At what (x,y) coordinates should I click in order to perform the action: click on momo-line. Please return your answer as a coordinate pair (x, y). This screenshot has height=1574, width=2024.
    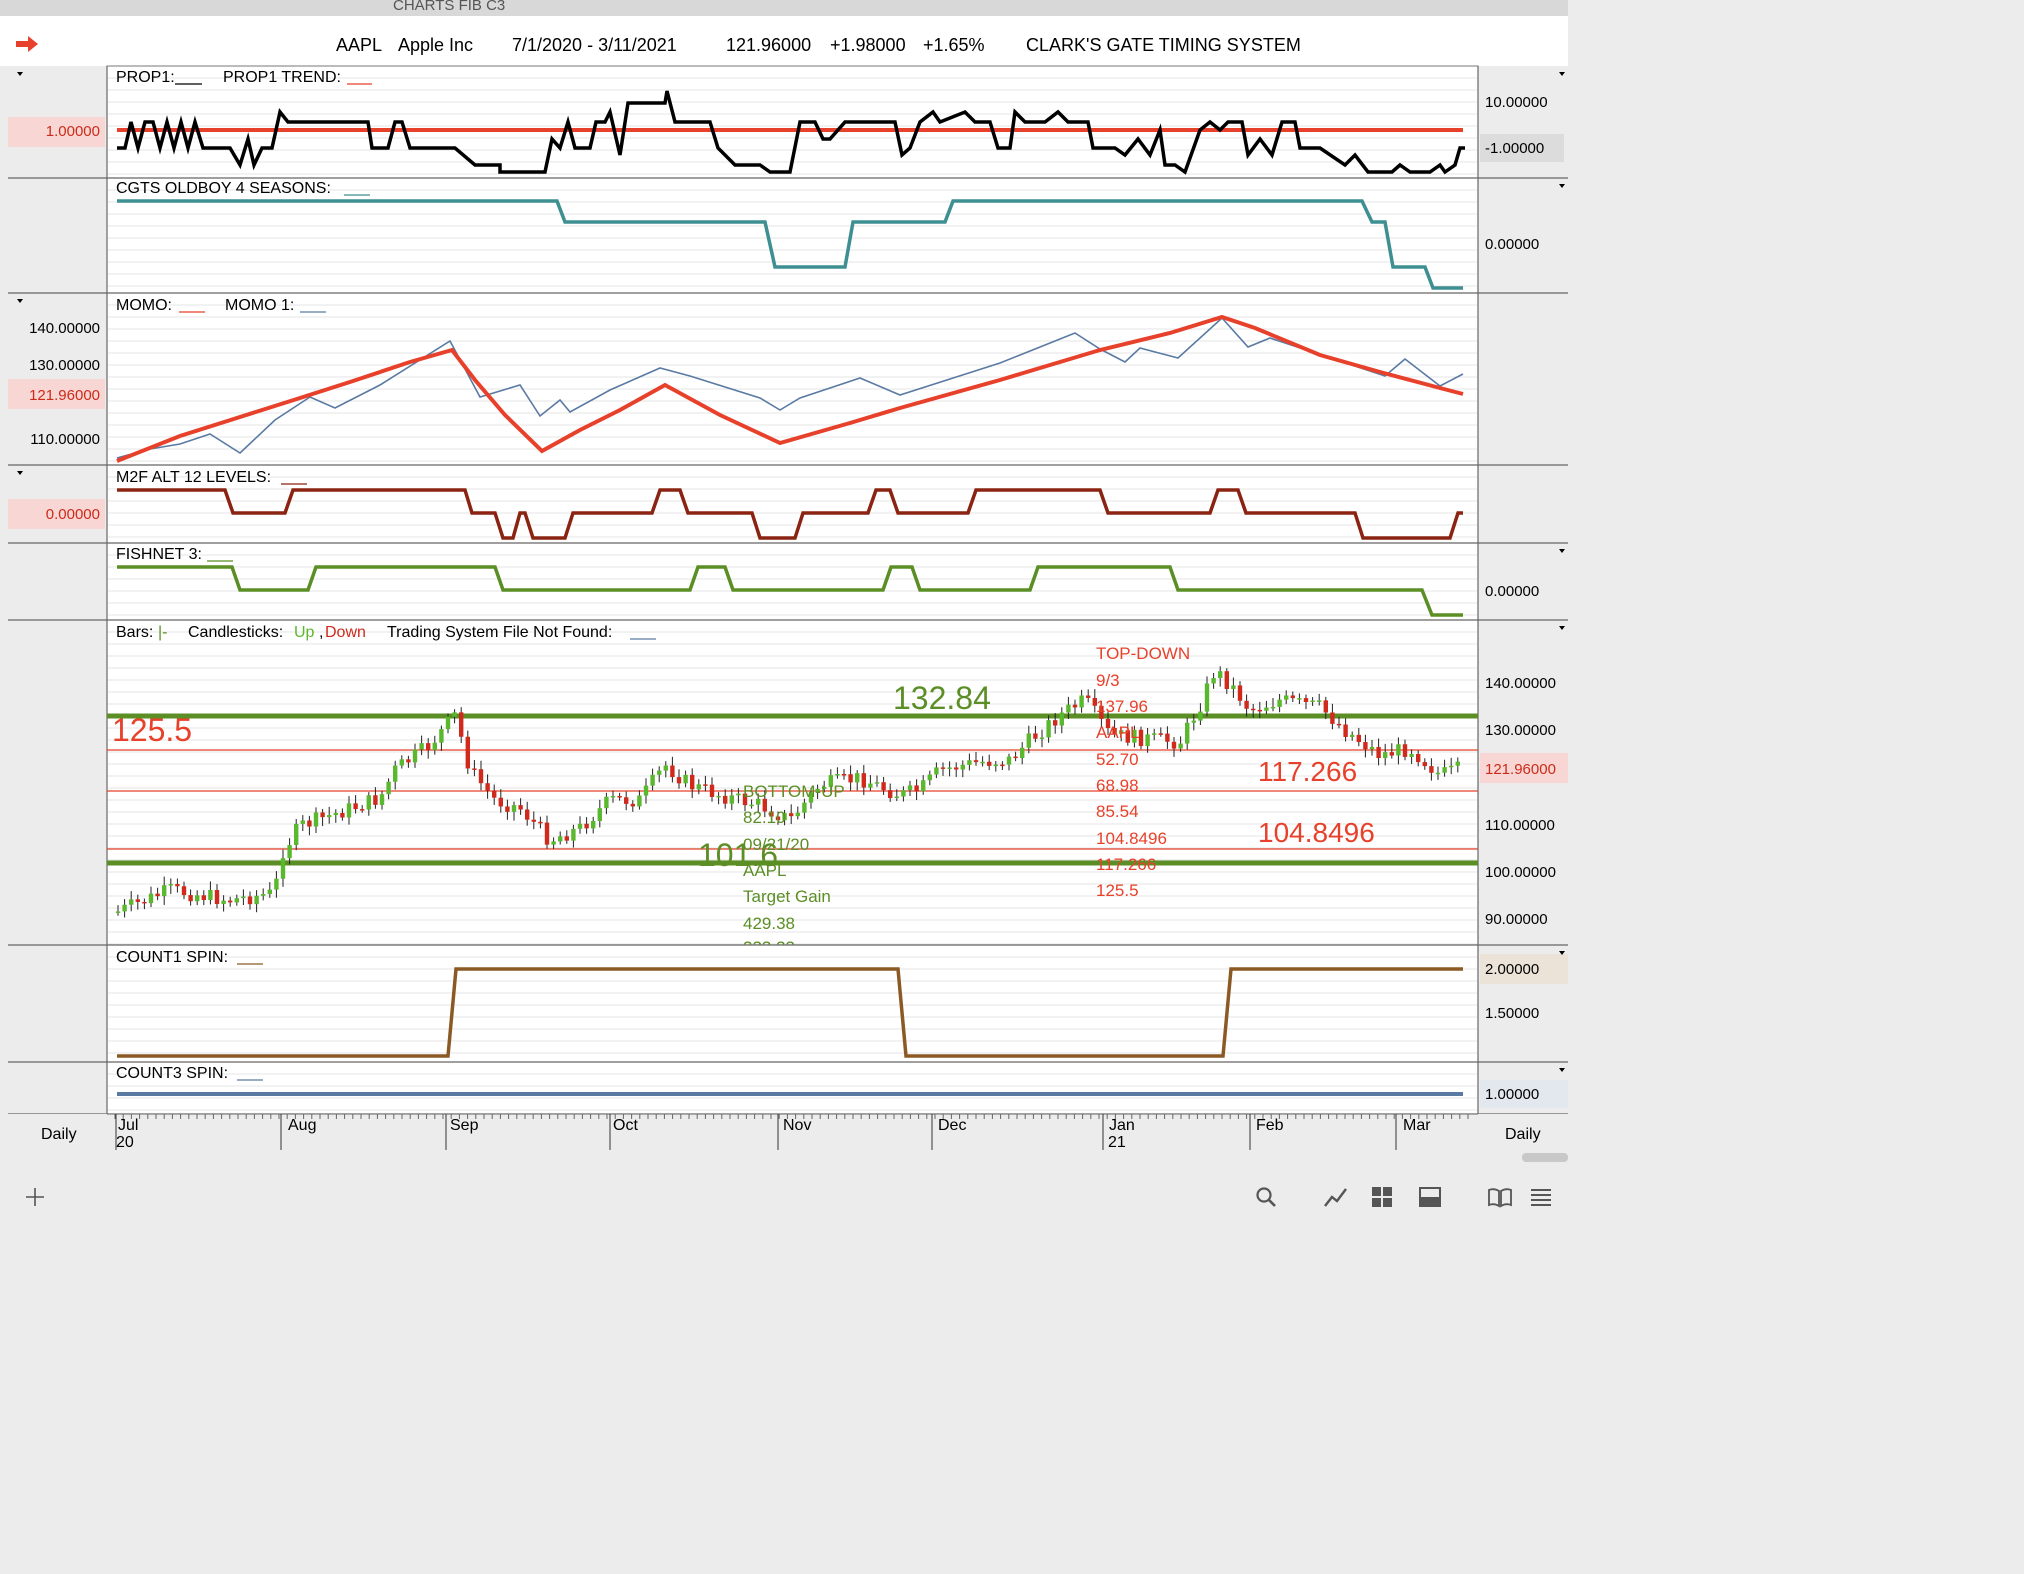
    Looking at the image, I should click on (790, 388).